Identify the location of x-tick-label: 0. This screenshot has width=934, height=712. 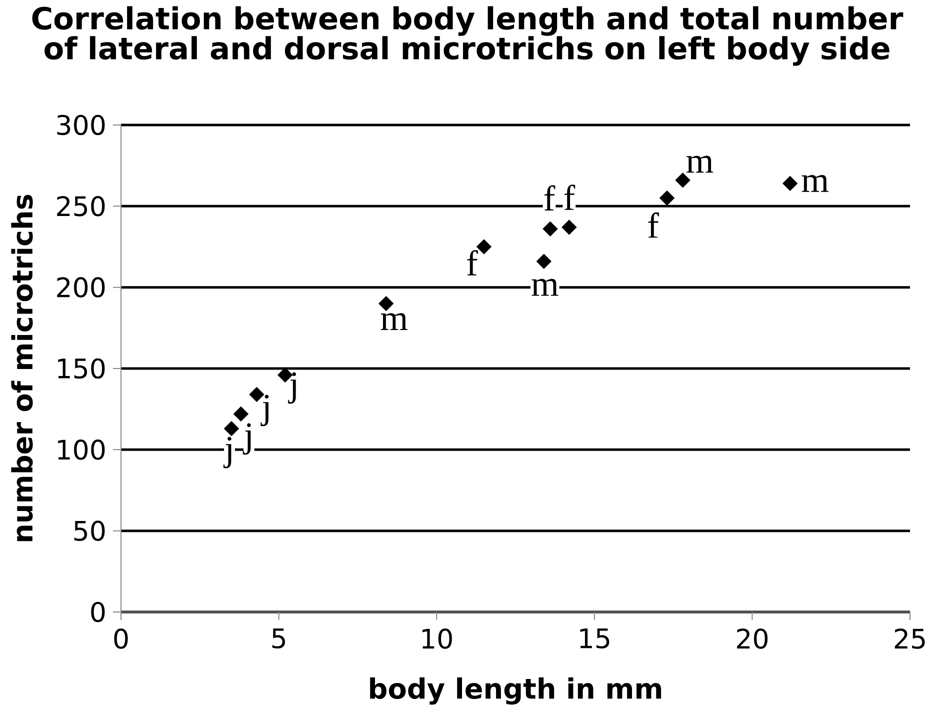
(121, 638).